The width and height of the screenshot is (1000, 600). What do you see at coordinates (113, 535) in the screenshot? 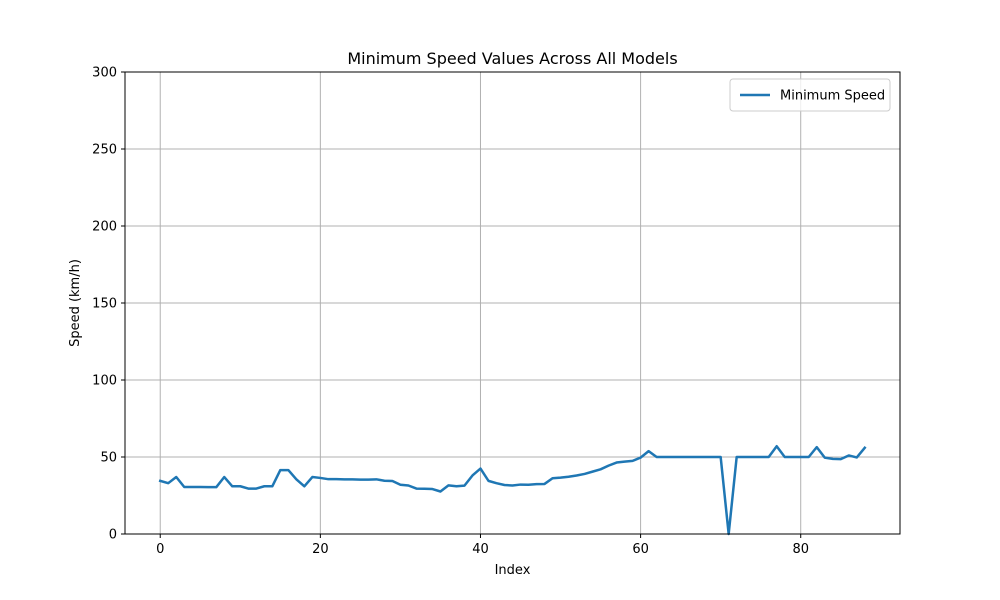
I see `y-tick-label: 0` at bounding box center [113, 535].